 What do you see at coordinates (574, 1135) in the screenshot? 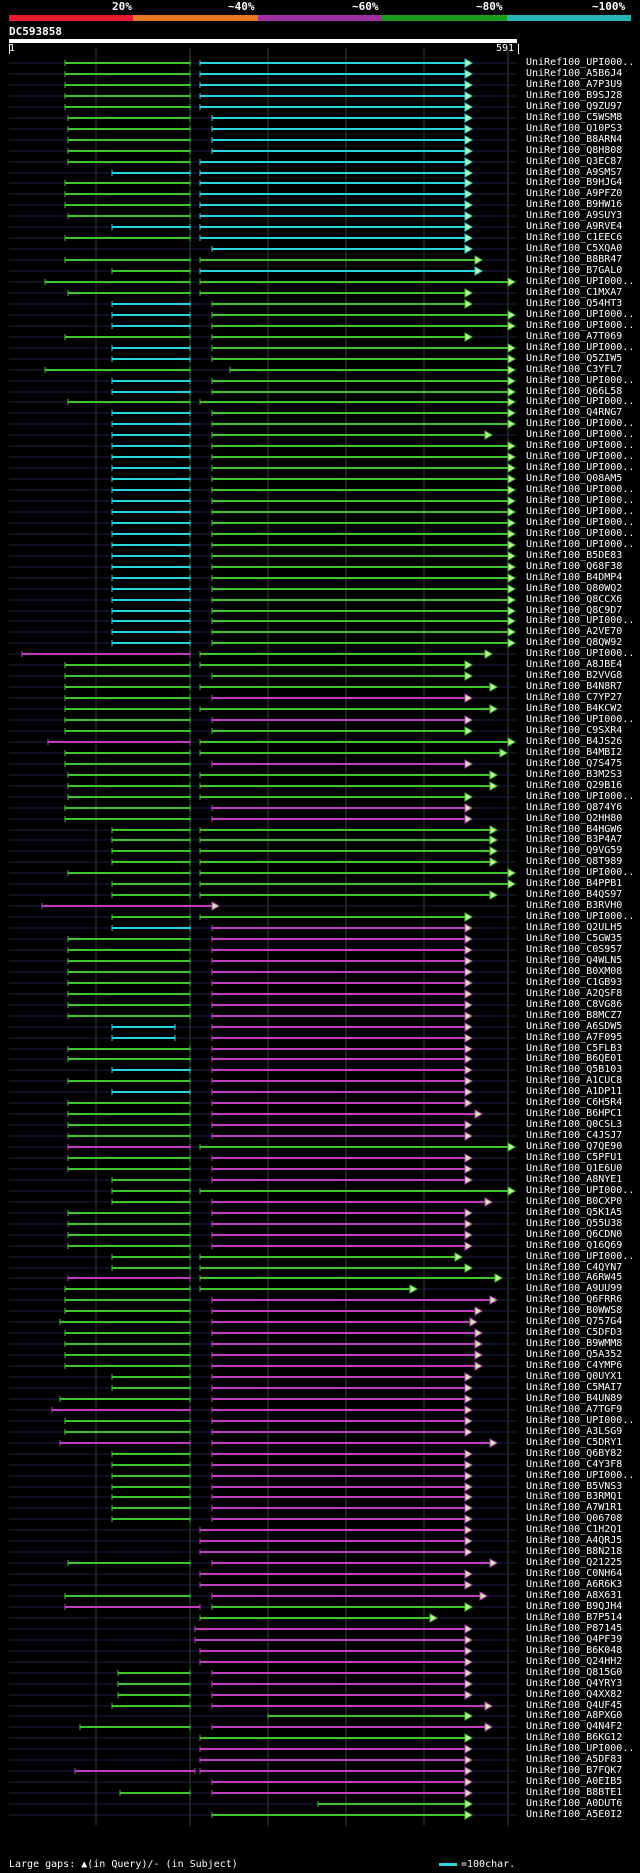
I see `hit-label: UniRef100_C4JSJ7` at bounding box center [574, 1135].